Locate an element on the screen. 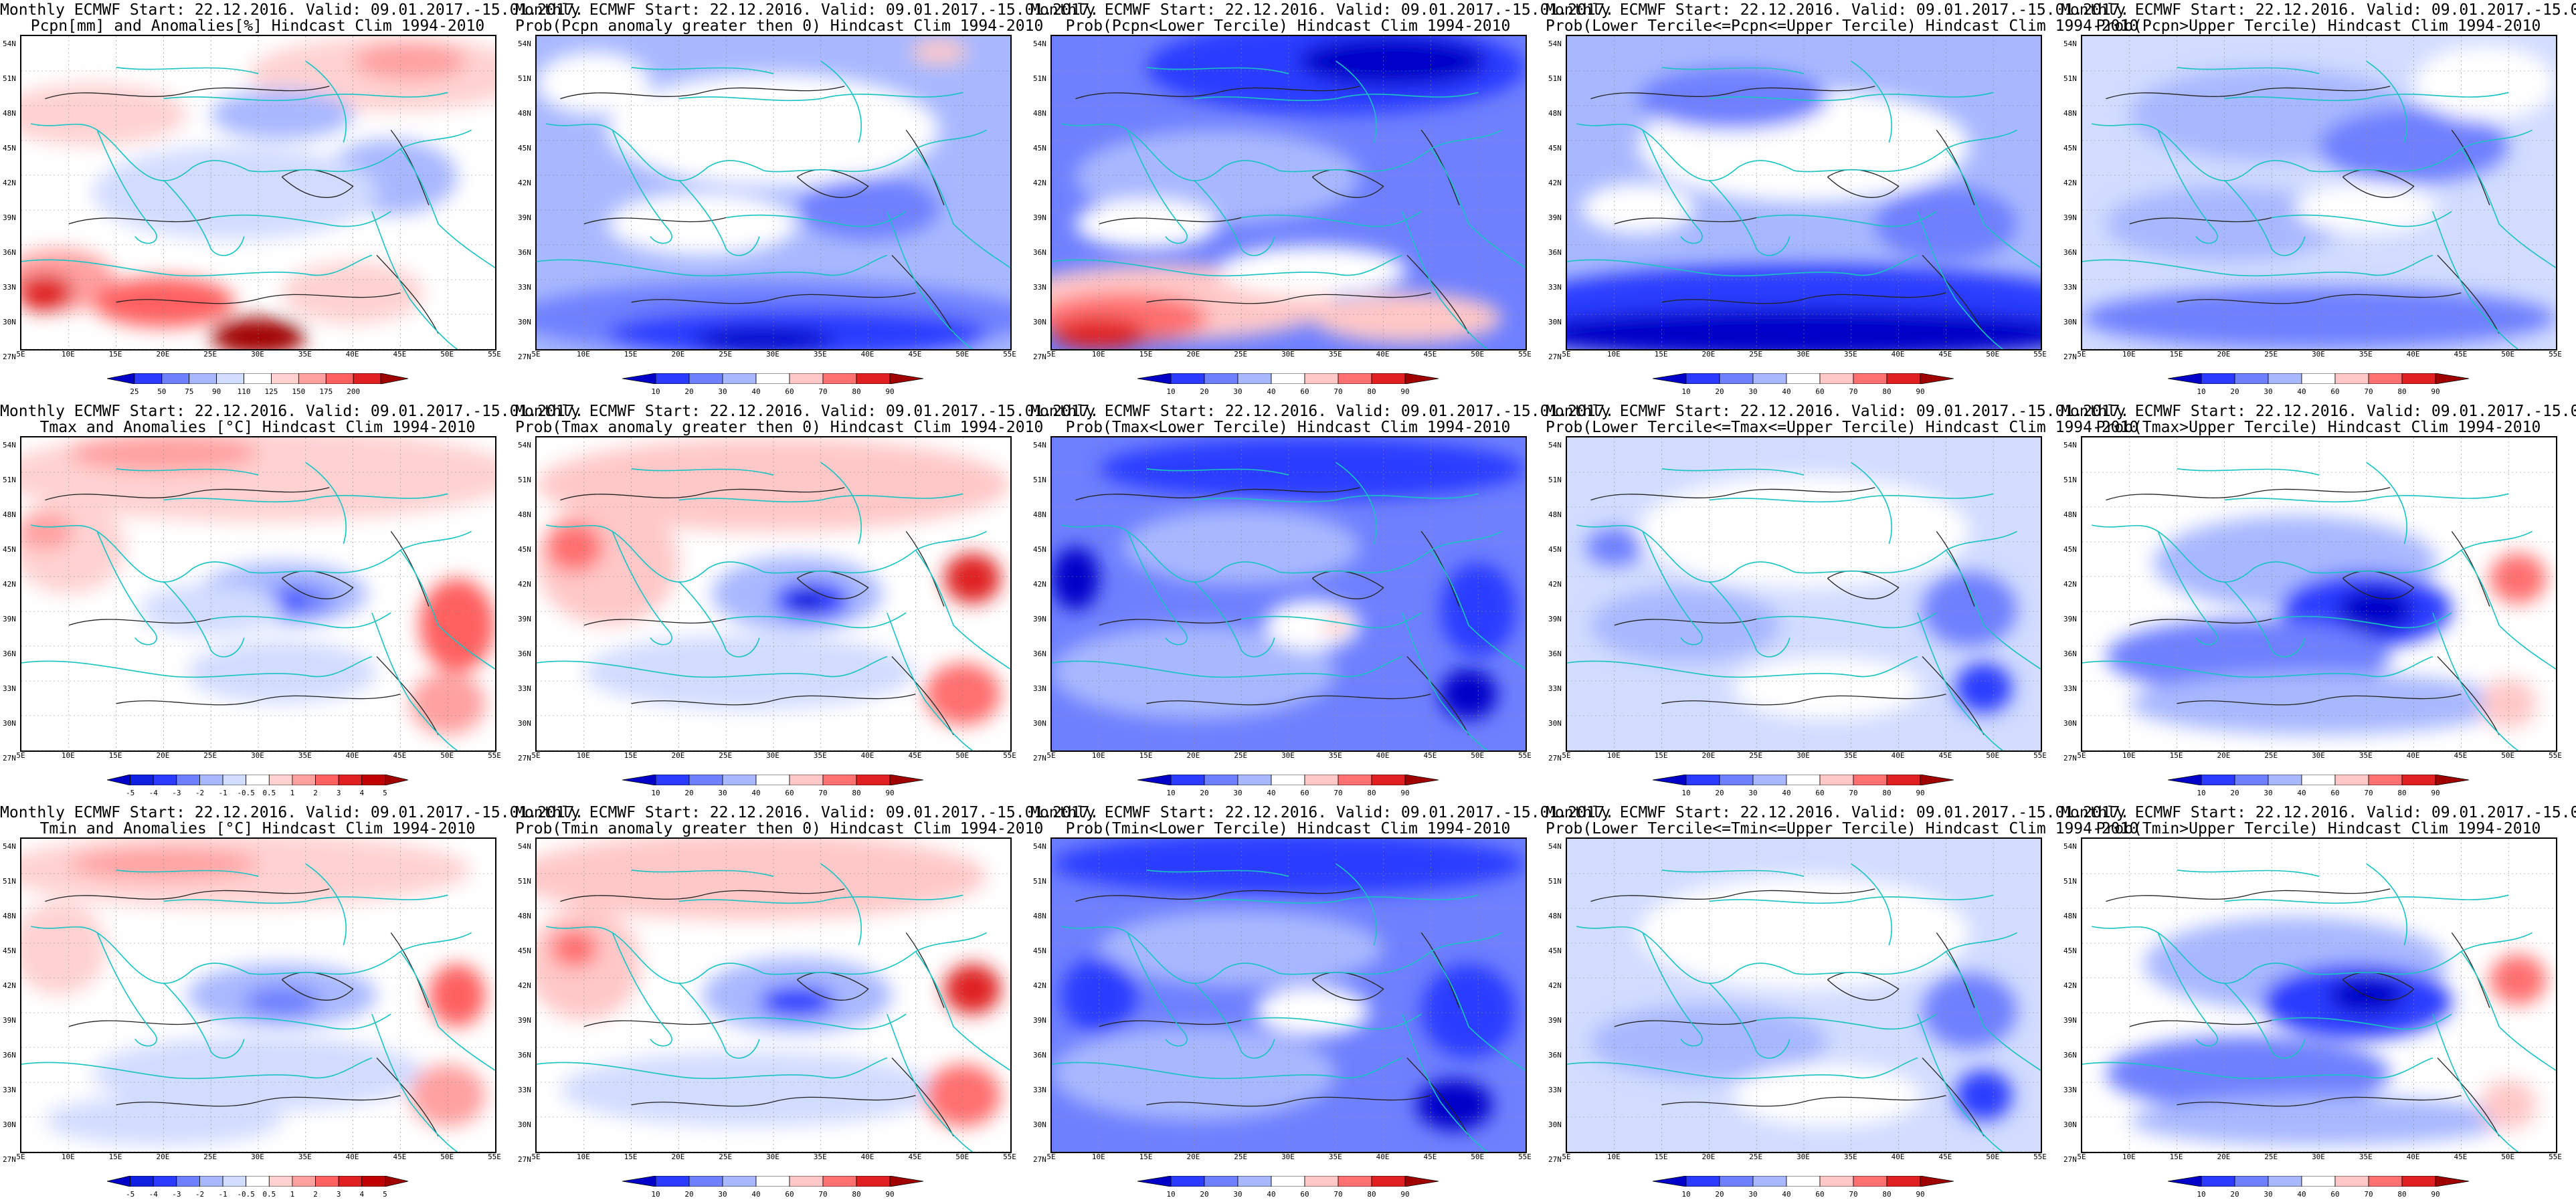  forecast-map is located at coordinates (1288, 192).